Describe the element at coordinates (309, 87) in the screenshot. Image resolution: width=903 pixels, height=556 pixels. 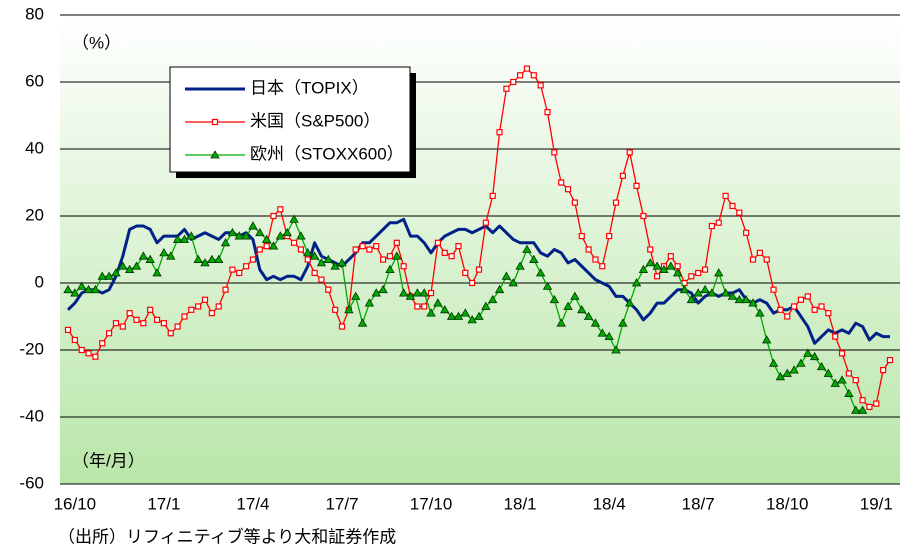
I see `legend-label: 日本（TOPIX）` at that location.